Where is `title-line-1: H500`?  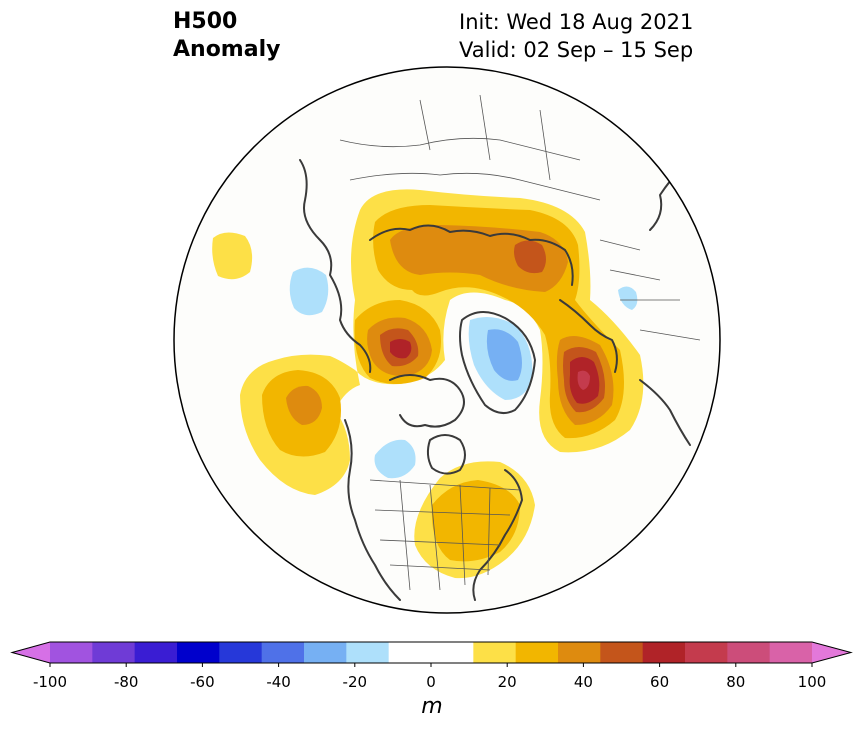 title-line-1: H500 is located at coordinates (205, 21).